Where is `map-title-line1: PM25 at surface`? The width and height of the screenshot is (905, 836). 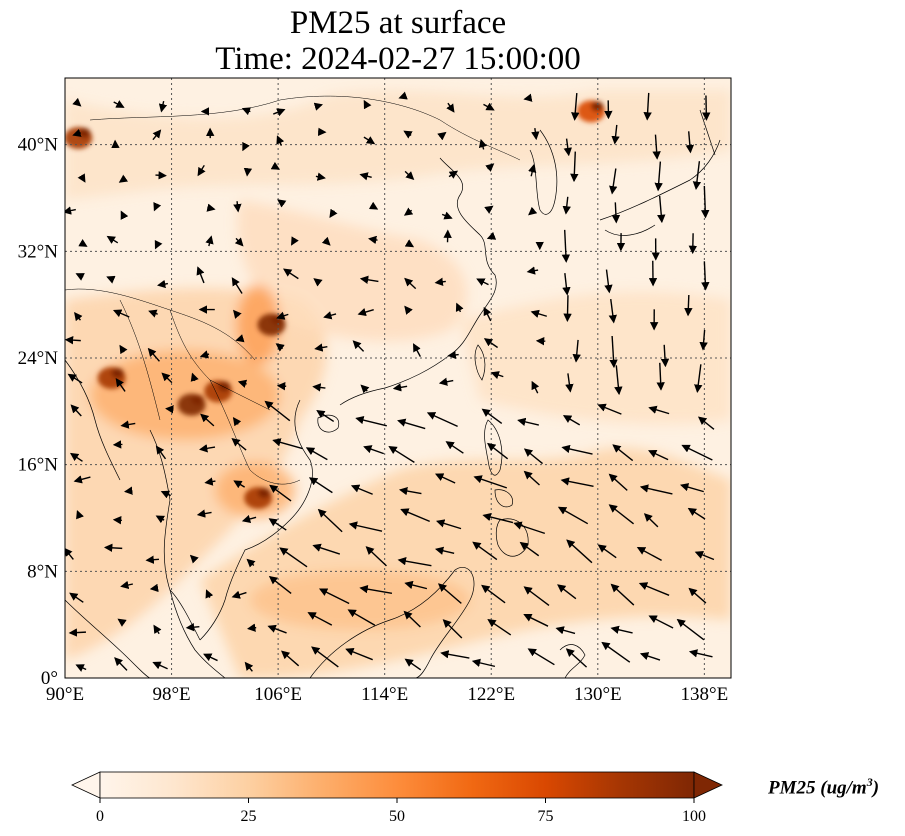 map-title-line1: PM25 at surface is located at coordinates (398, 23).